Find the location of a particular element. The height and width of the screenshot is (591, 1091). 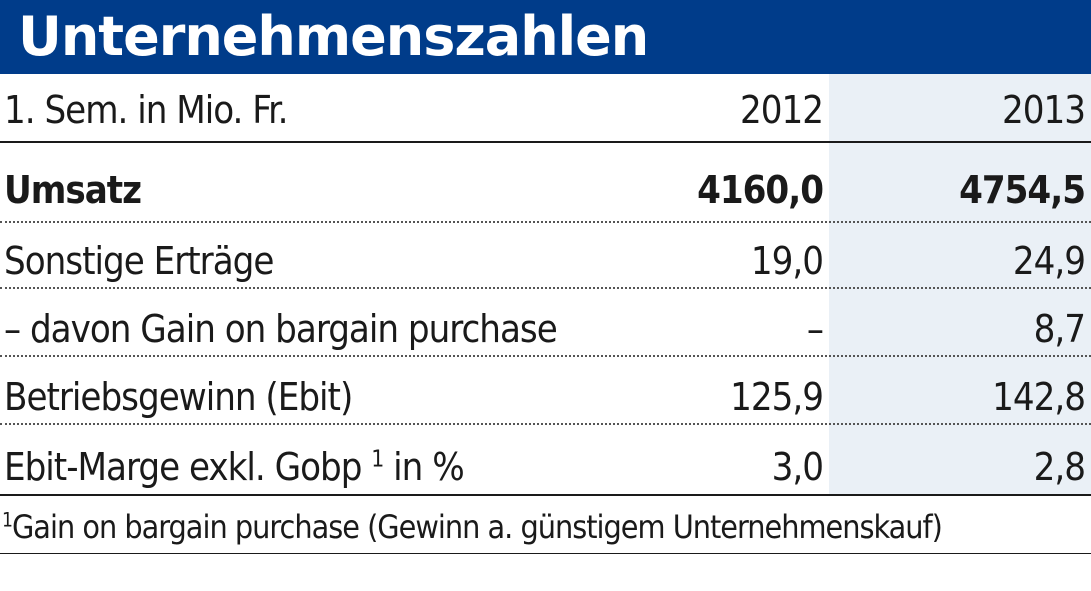

table-row-ebit-marge: Ebit-Marge exkl. Gobp 1 in % 3,0 2,8 is located at coordinates (545, 460).